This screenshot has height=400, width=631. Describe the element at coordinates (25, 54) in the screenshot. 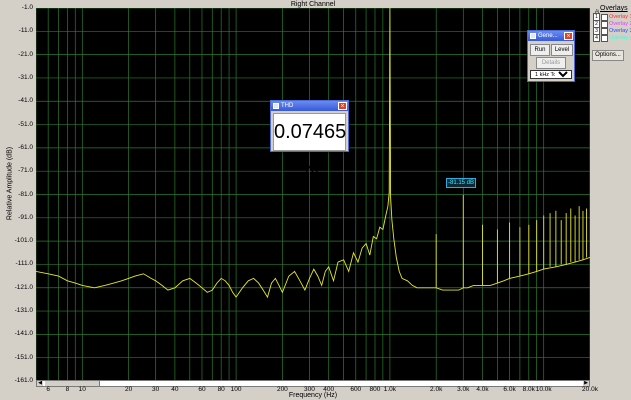

I see `y-tick-label: -21.0` at that location.